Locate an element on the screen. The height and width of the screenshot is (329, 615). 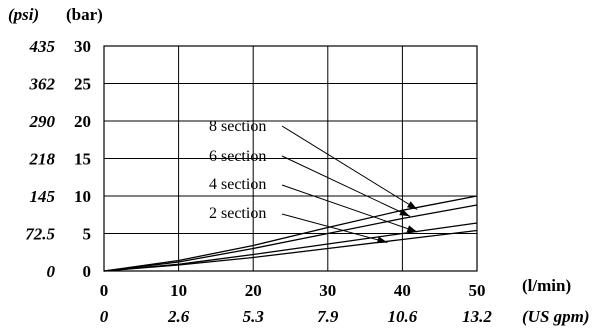
x-tick-gpm-1: 2.6 is located at coordinates (178, 316).